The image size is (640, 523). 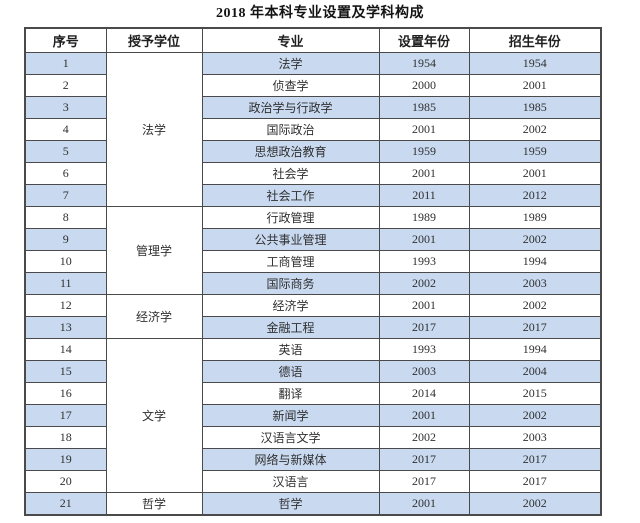 What do you see at coordinates (535, 393) in the screenshot?
I see `cell-enroll-year: 2015` at bounding box center [535, 393].